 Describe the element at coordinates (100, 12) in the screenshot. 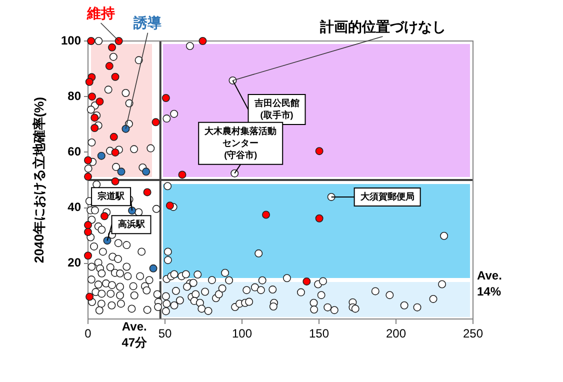

I see `series-label: 維持` at that location.